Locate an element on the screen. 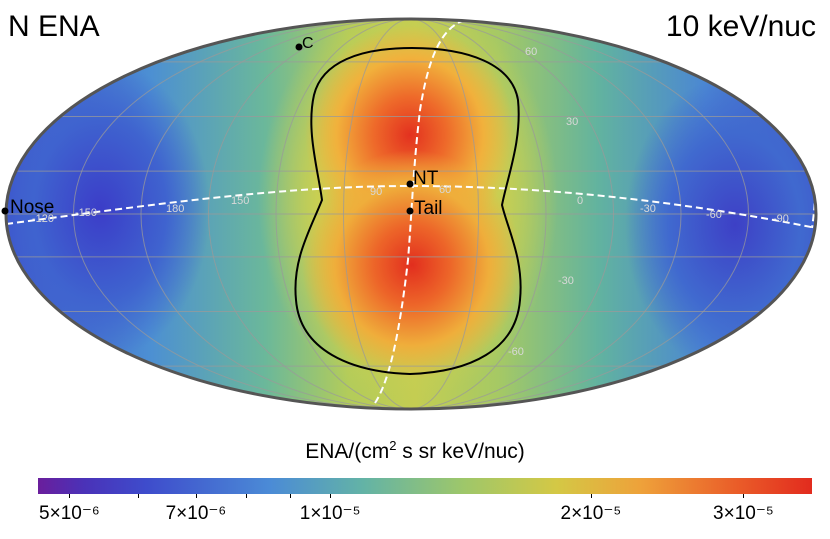 This screenshot has height=539, width=830. nose-label: Nose is located at coordinates (32, 207).